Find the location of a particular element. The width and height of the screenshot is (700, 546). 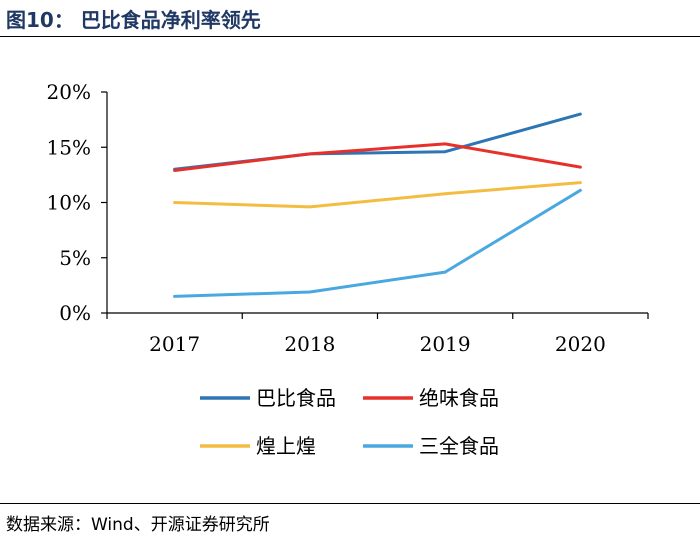

source-rule is located at coordinates (350, 503).